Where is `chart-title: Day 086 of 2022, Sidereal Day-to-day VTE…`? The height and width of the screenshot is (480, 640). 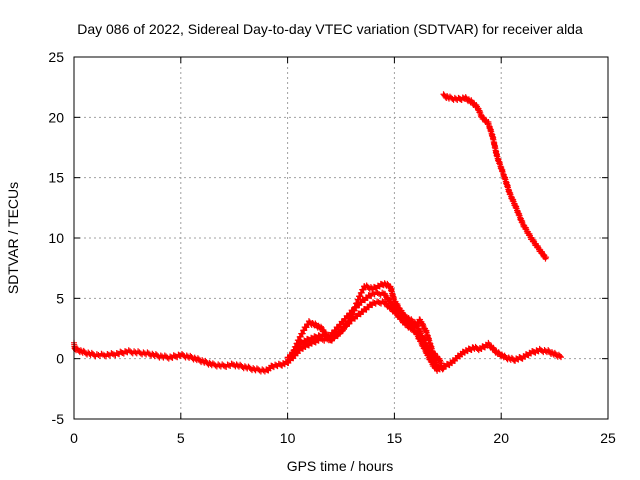 chart-title: Day 086 of 2022, Sidereal Day-to-day VTE… is located at coordinates (330, 29).